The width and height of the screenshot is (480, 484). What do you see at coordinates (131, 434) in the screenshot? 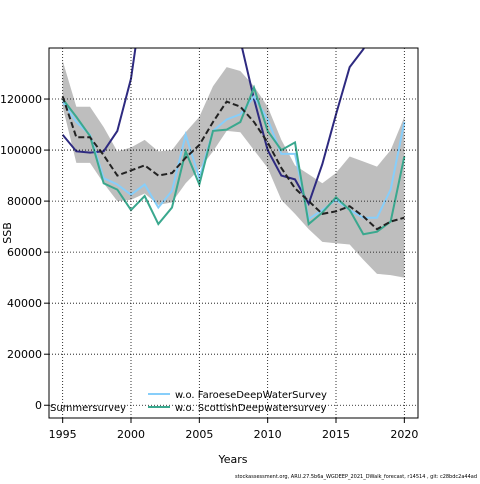
I see `x-tick-label: 2000` at bounding box center [131, 434].